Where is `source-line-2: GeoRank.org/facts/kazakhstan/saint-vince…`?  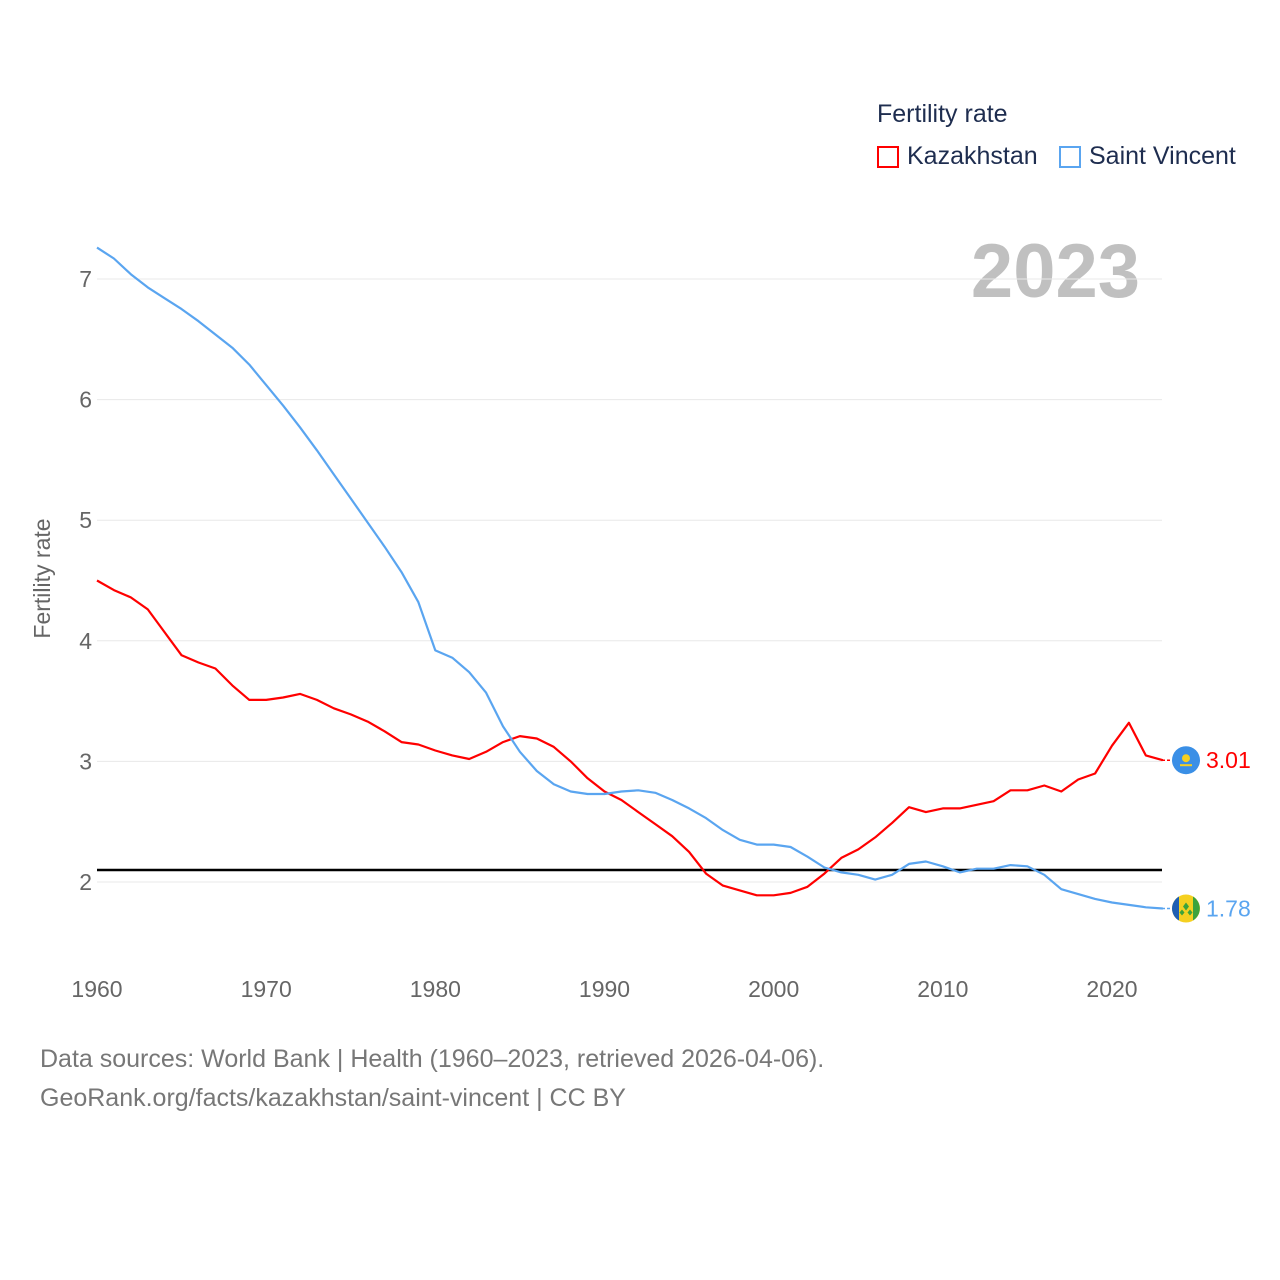
source-line-2: GeoRank.org/facts/kazakhstan/saint-vince… is located at coordinates (333, 1098).